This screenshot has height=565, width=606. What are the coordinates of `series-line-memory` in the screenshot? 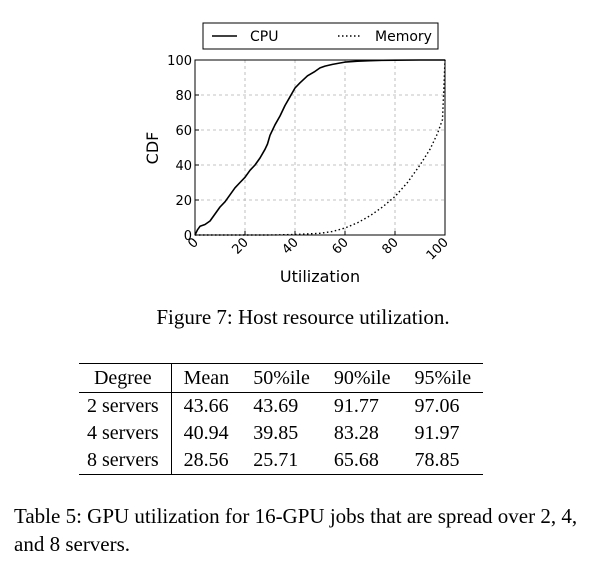 It's located at (320, 147).